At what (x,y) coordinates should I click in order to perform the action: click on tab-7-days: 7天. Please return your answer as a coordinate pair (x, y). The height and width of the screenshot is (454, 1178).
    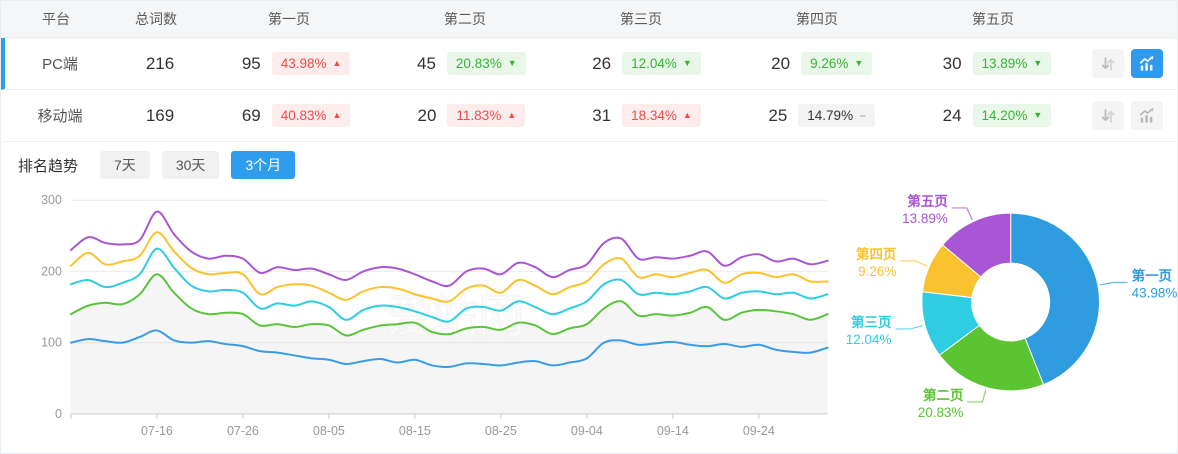
    Looking at the image, I should click on (125, 165).